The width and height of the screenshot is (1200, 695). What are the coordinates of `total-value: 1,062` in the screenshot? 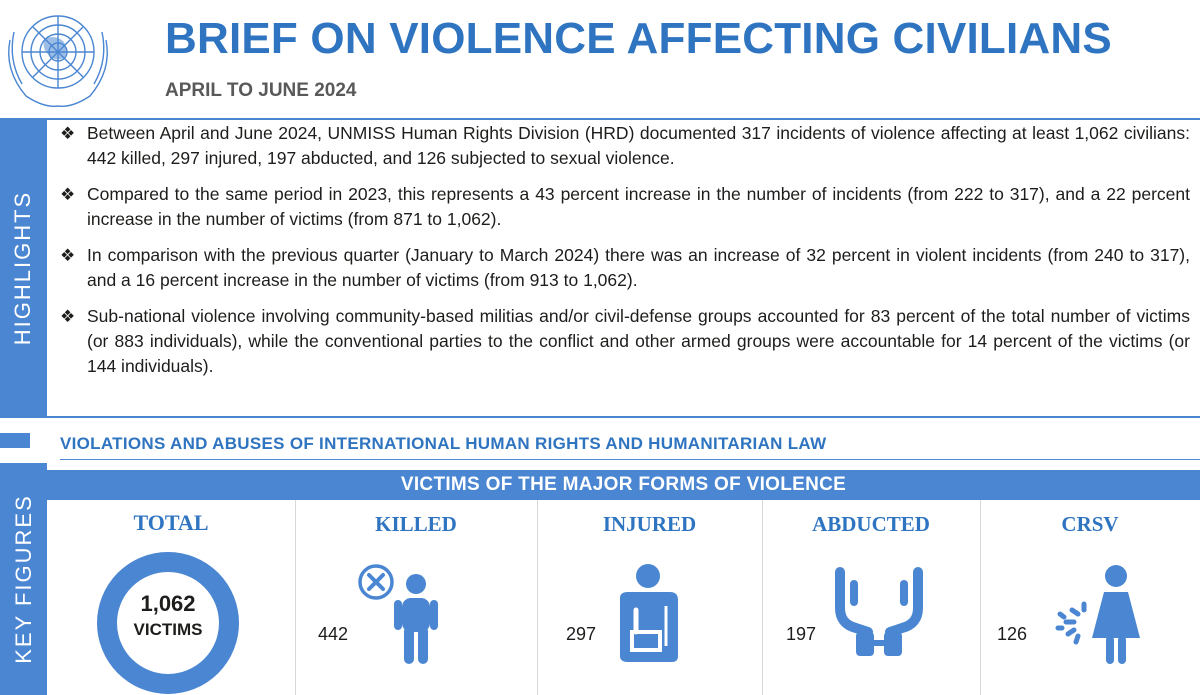 It's located at (168, 603).